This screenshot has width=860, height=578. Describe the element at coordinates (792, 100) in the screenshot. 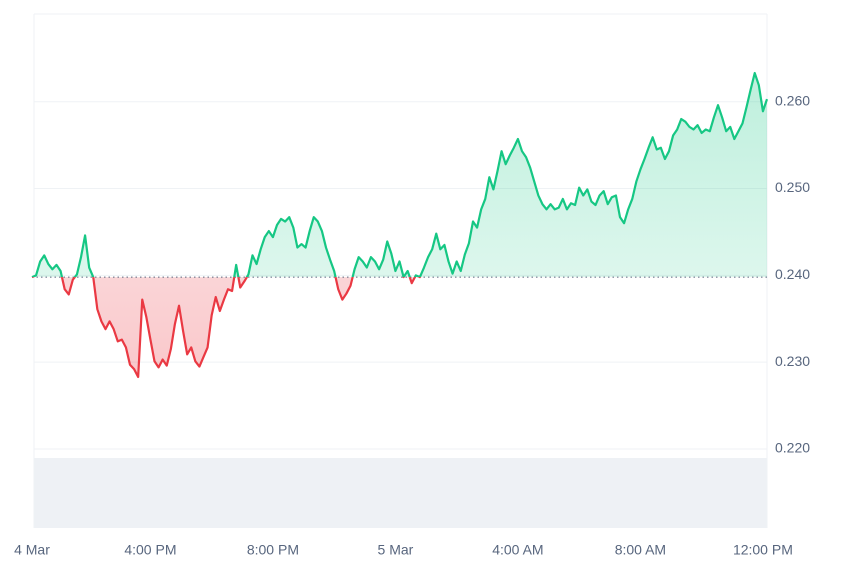

I see `y-tick-label: 0.260` at that location.